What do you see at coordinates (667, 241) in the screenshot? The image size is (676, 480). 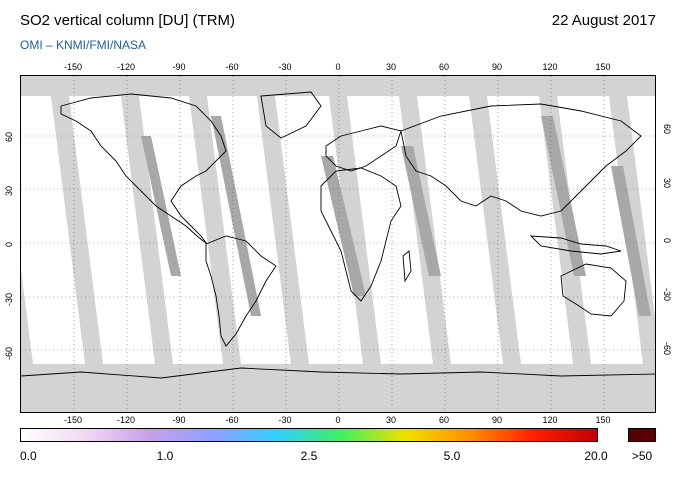 I see `lat-tick-label-right: 0` at bounding box center [667, 241].